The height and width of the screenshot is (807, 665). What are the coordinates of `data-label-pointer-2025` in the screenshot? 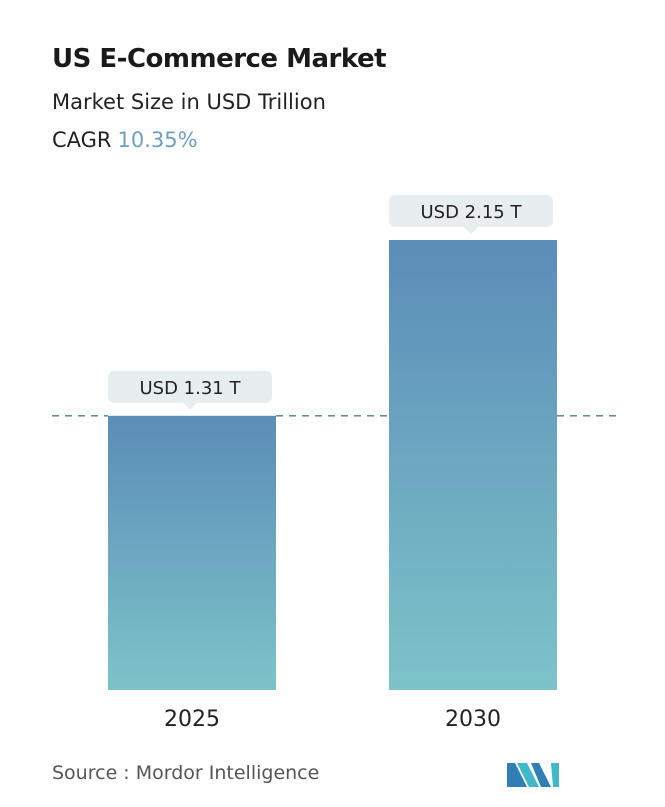 It's located at (190, 406).